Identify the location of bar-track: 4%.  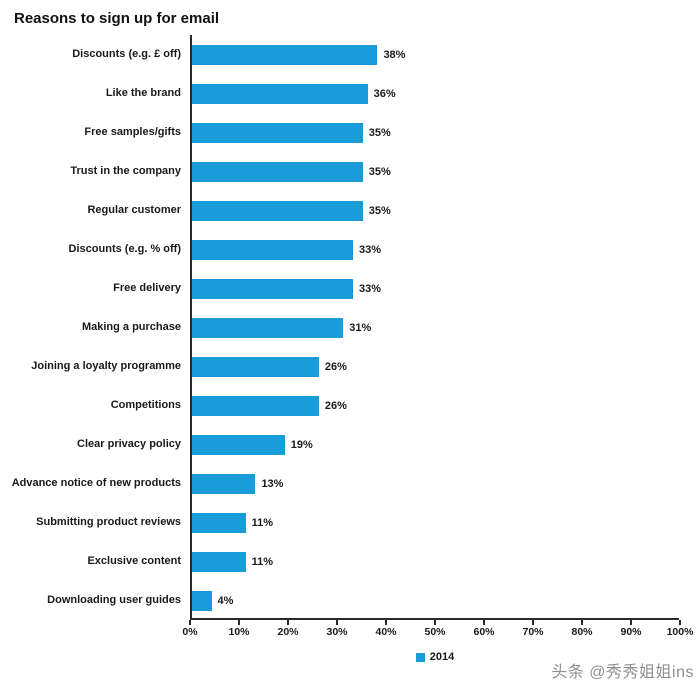
(436, 600).